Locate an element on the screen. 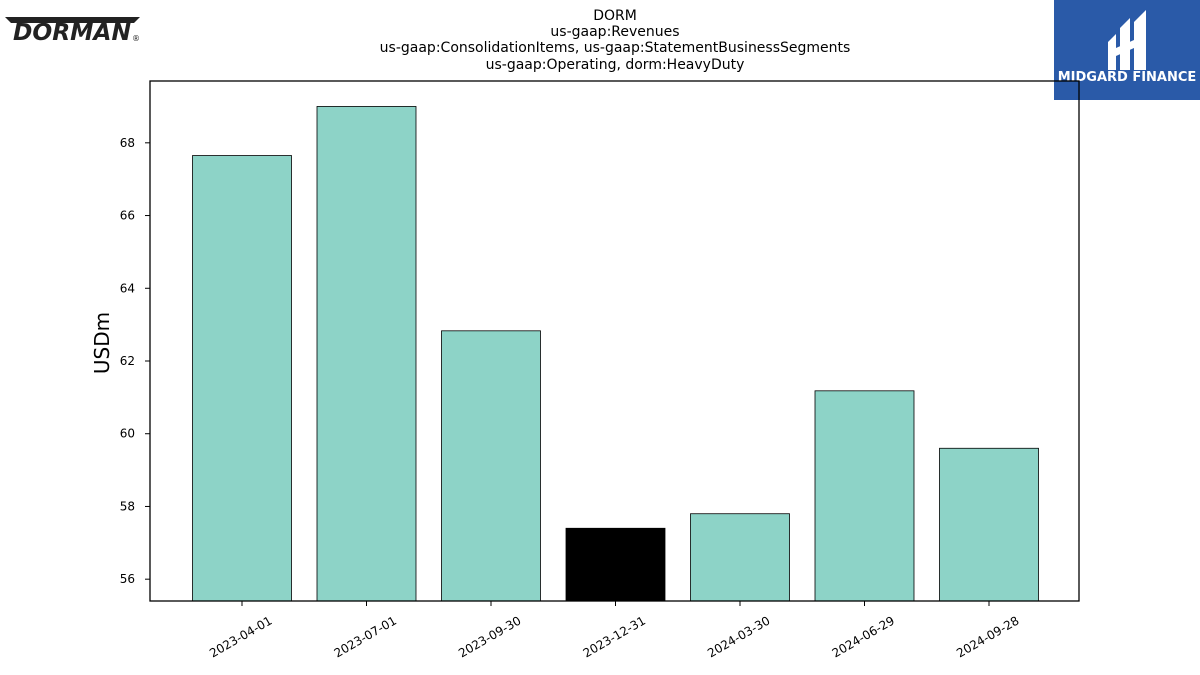 The width and height of the screenshot is (1200, 675). dorman-logo-top-bar is located at coordinates (72, 20).